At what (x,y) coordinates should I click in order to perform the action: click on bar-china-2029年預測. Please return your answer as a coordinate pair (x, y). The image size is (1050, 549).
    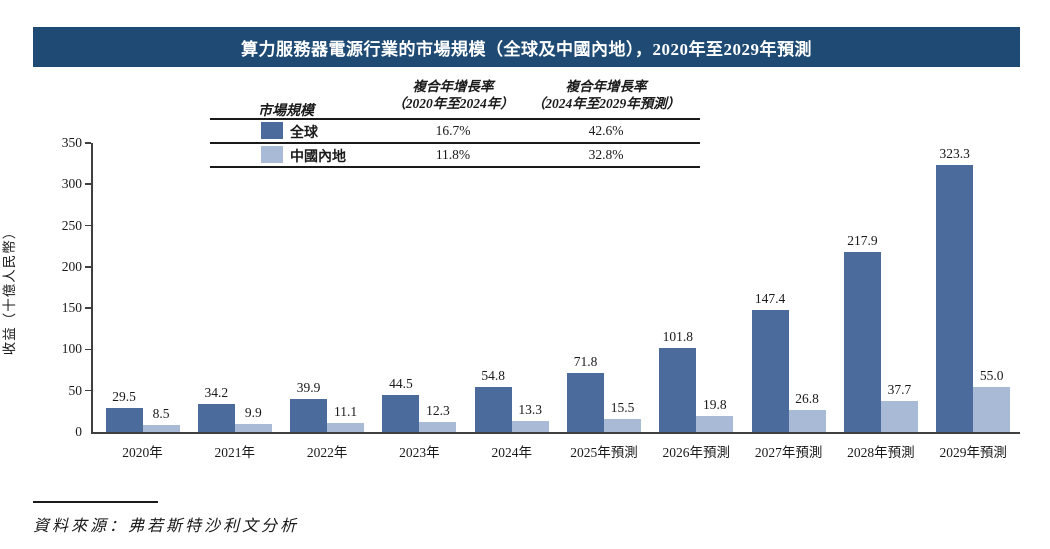
    Looking at the image, I should click on (992, 409).